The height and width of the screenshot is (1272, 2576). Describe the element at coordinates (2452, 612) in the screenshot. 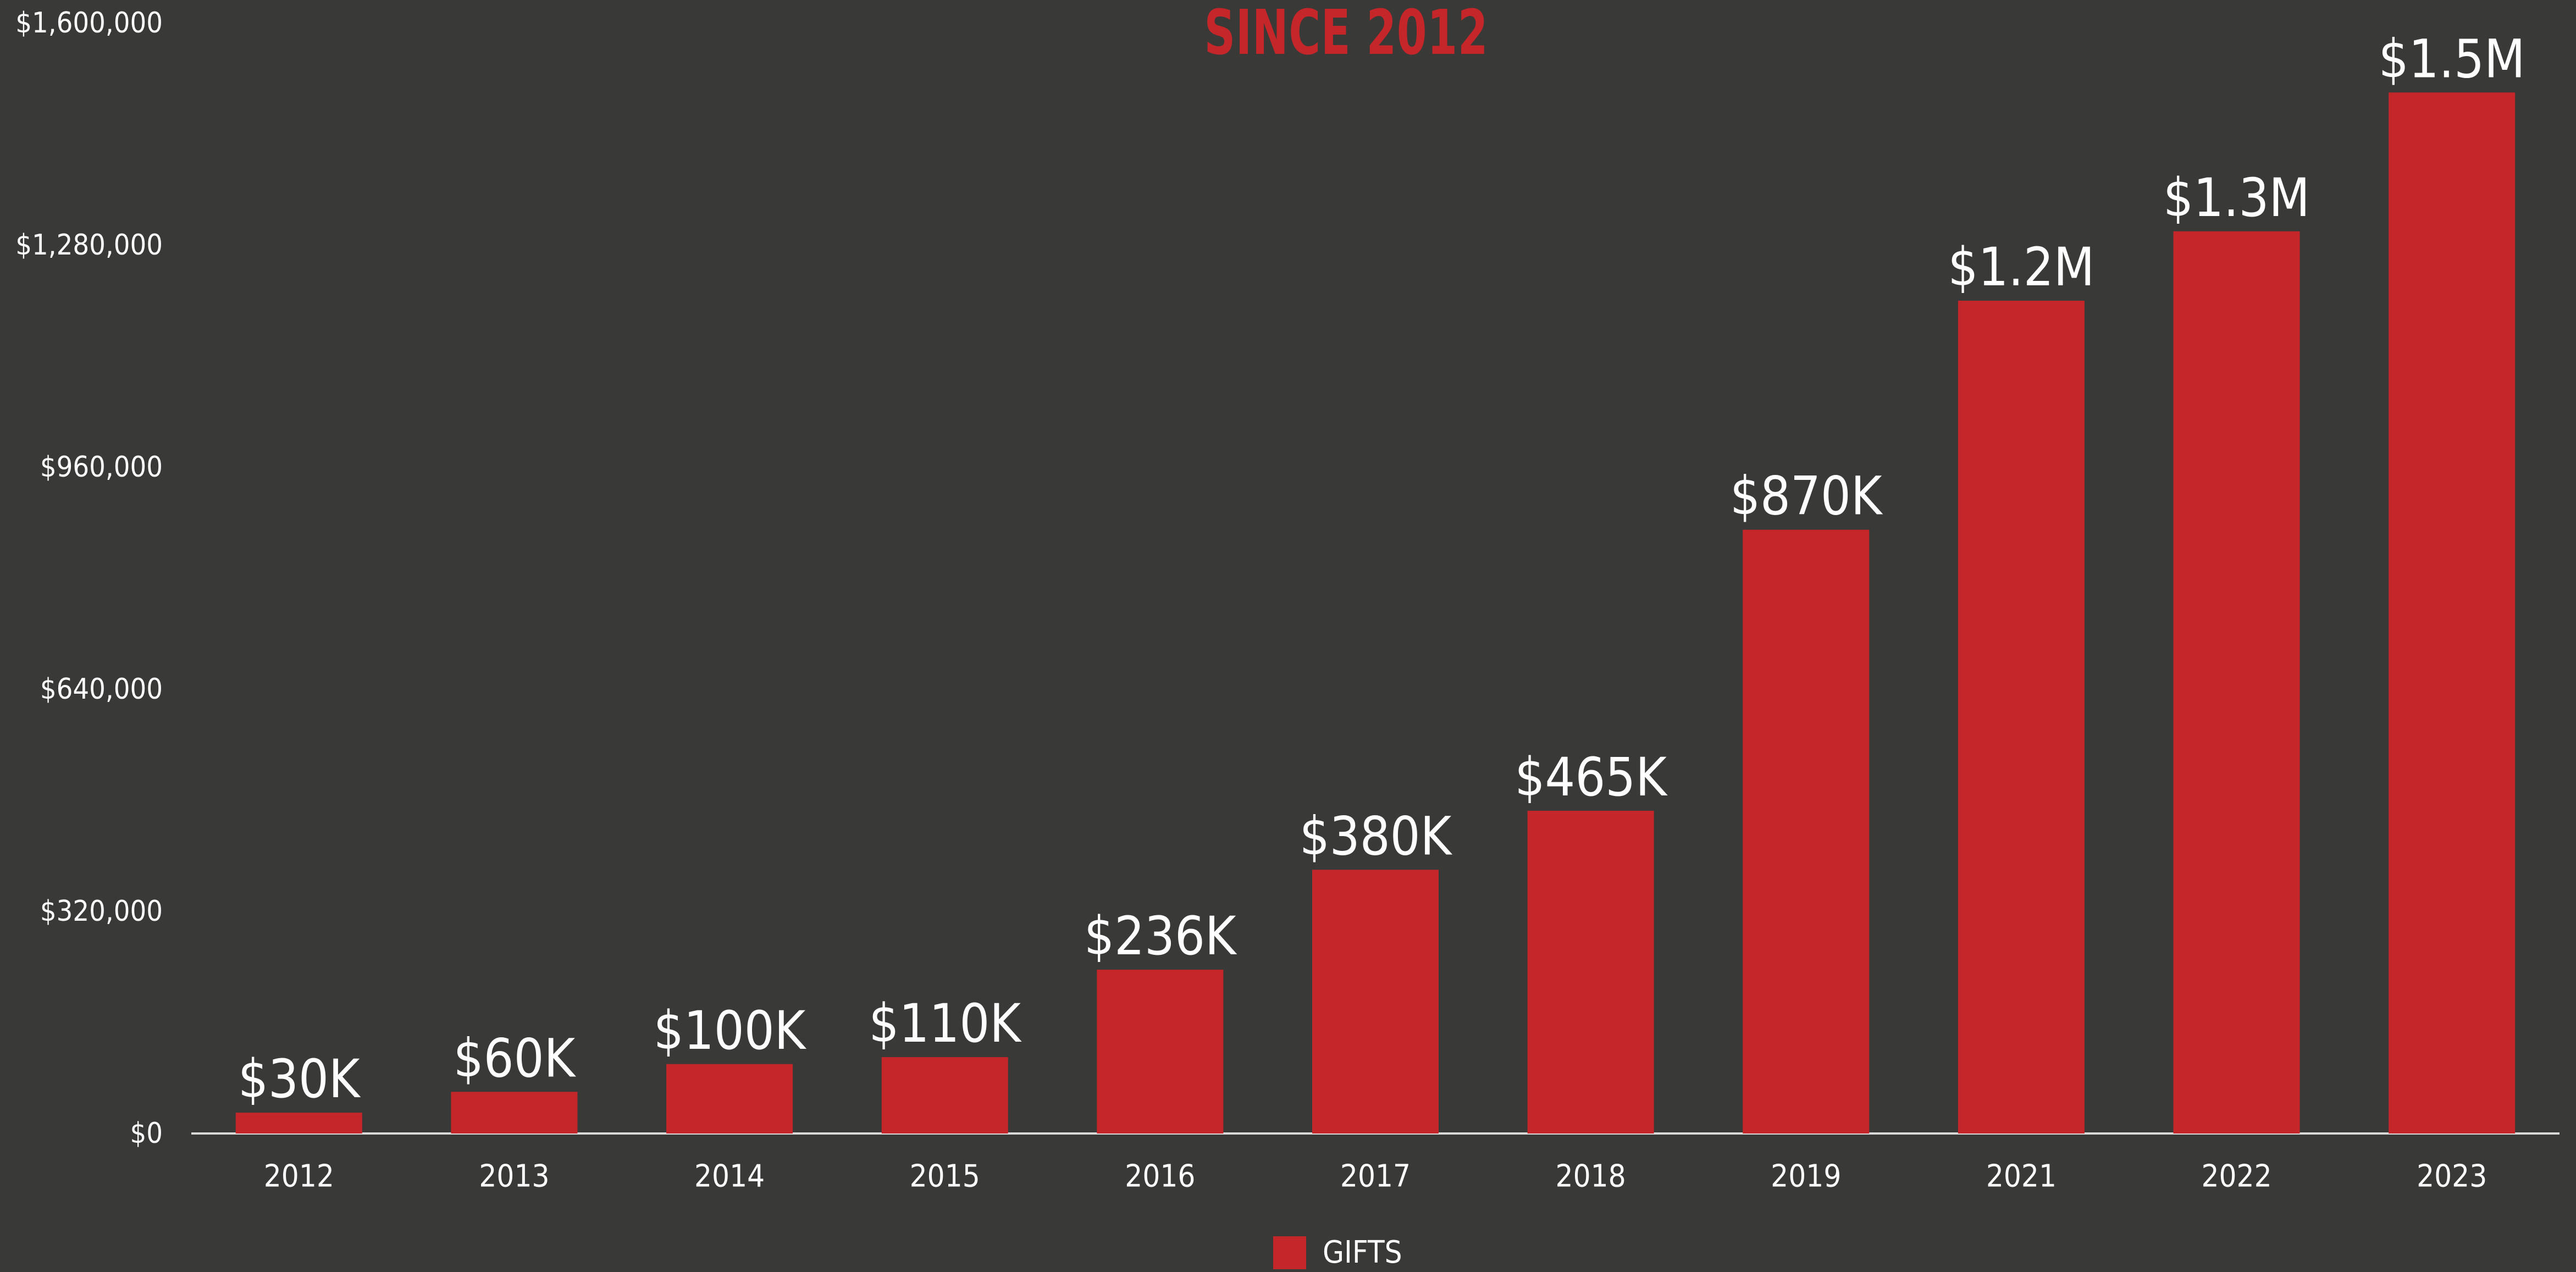

I see `bar-2023` at that location.